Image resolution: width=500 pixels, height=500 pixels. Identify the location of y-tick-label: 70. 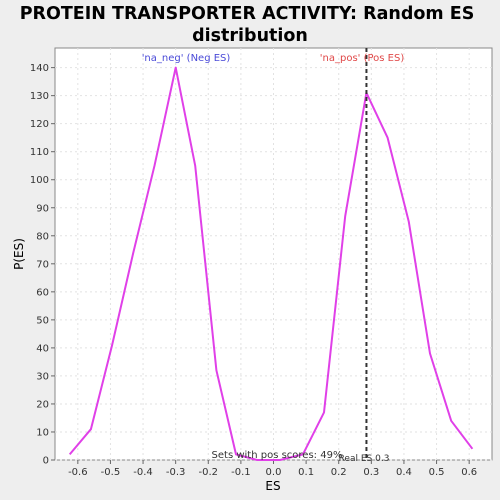
(42, 264).